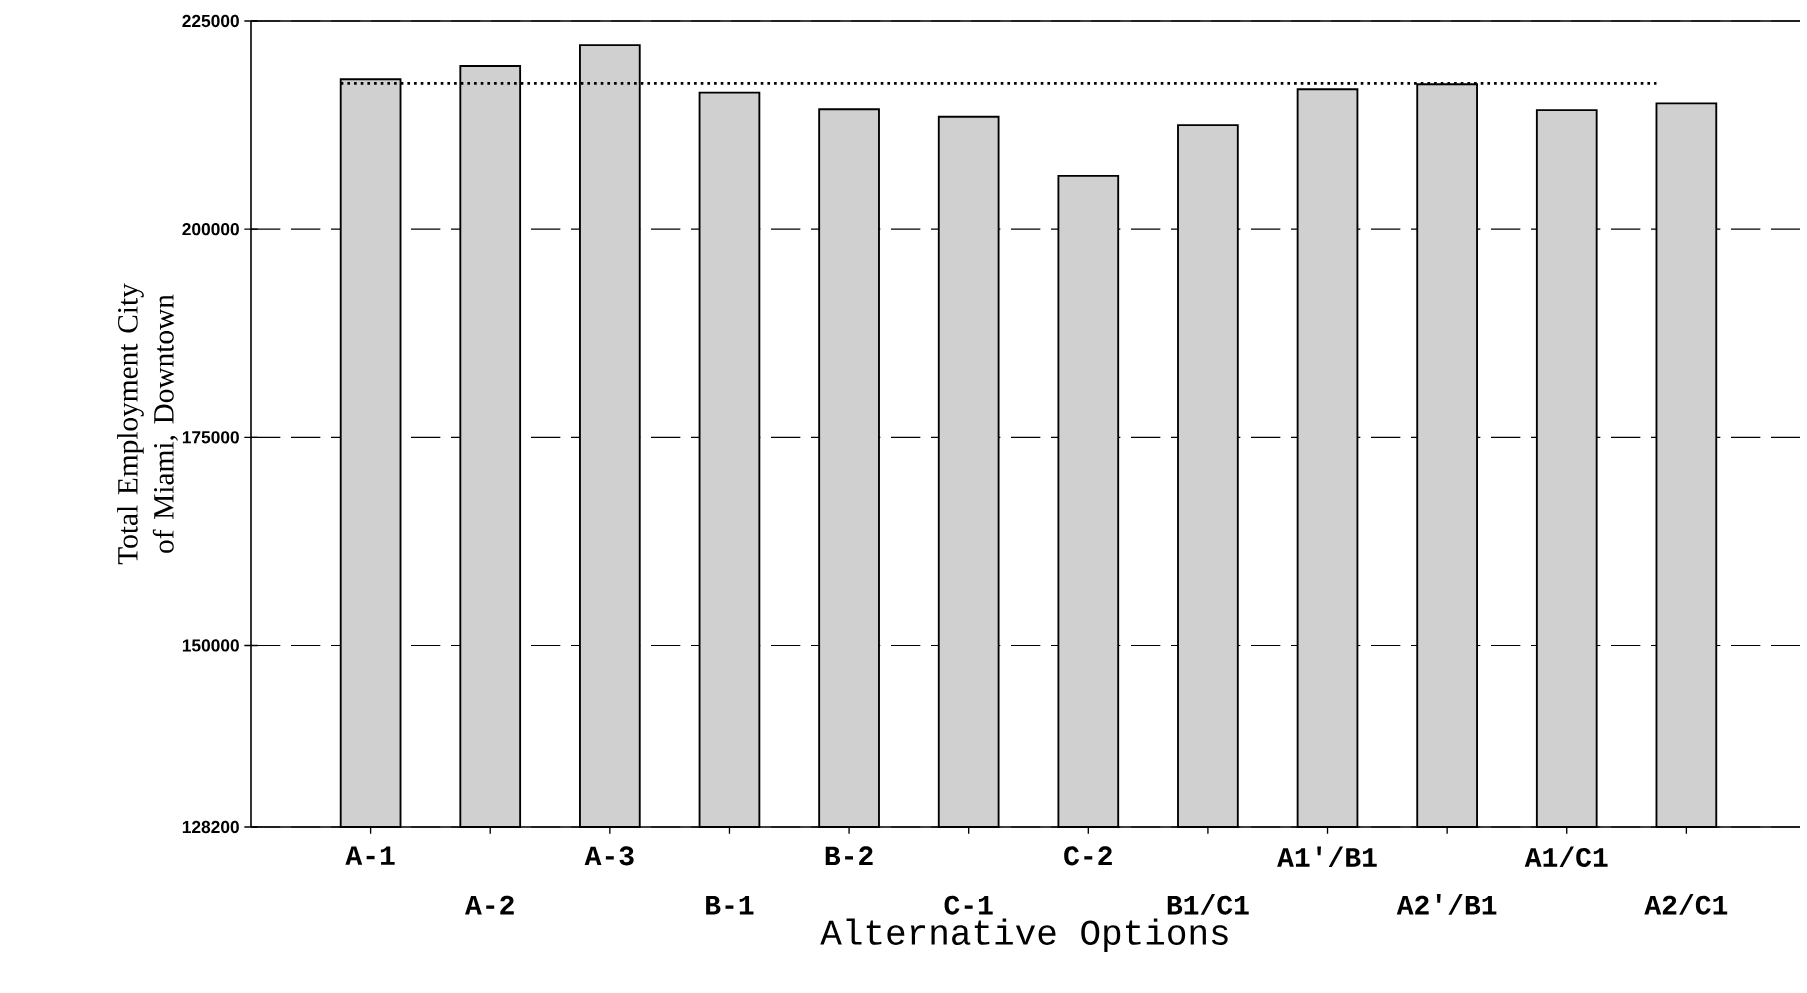  I want to click on x-tick-label: A-2, so click(489, 905).